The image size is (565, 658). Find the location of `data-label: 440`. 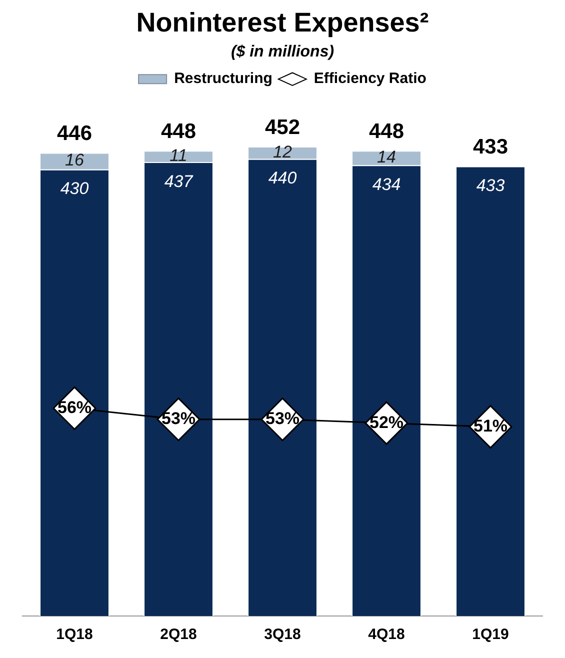

data-label: 440 is located at coordinates (283, 178).